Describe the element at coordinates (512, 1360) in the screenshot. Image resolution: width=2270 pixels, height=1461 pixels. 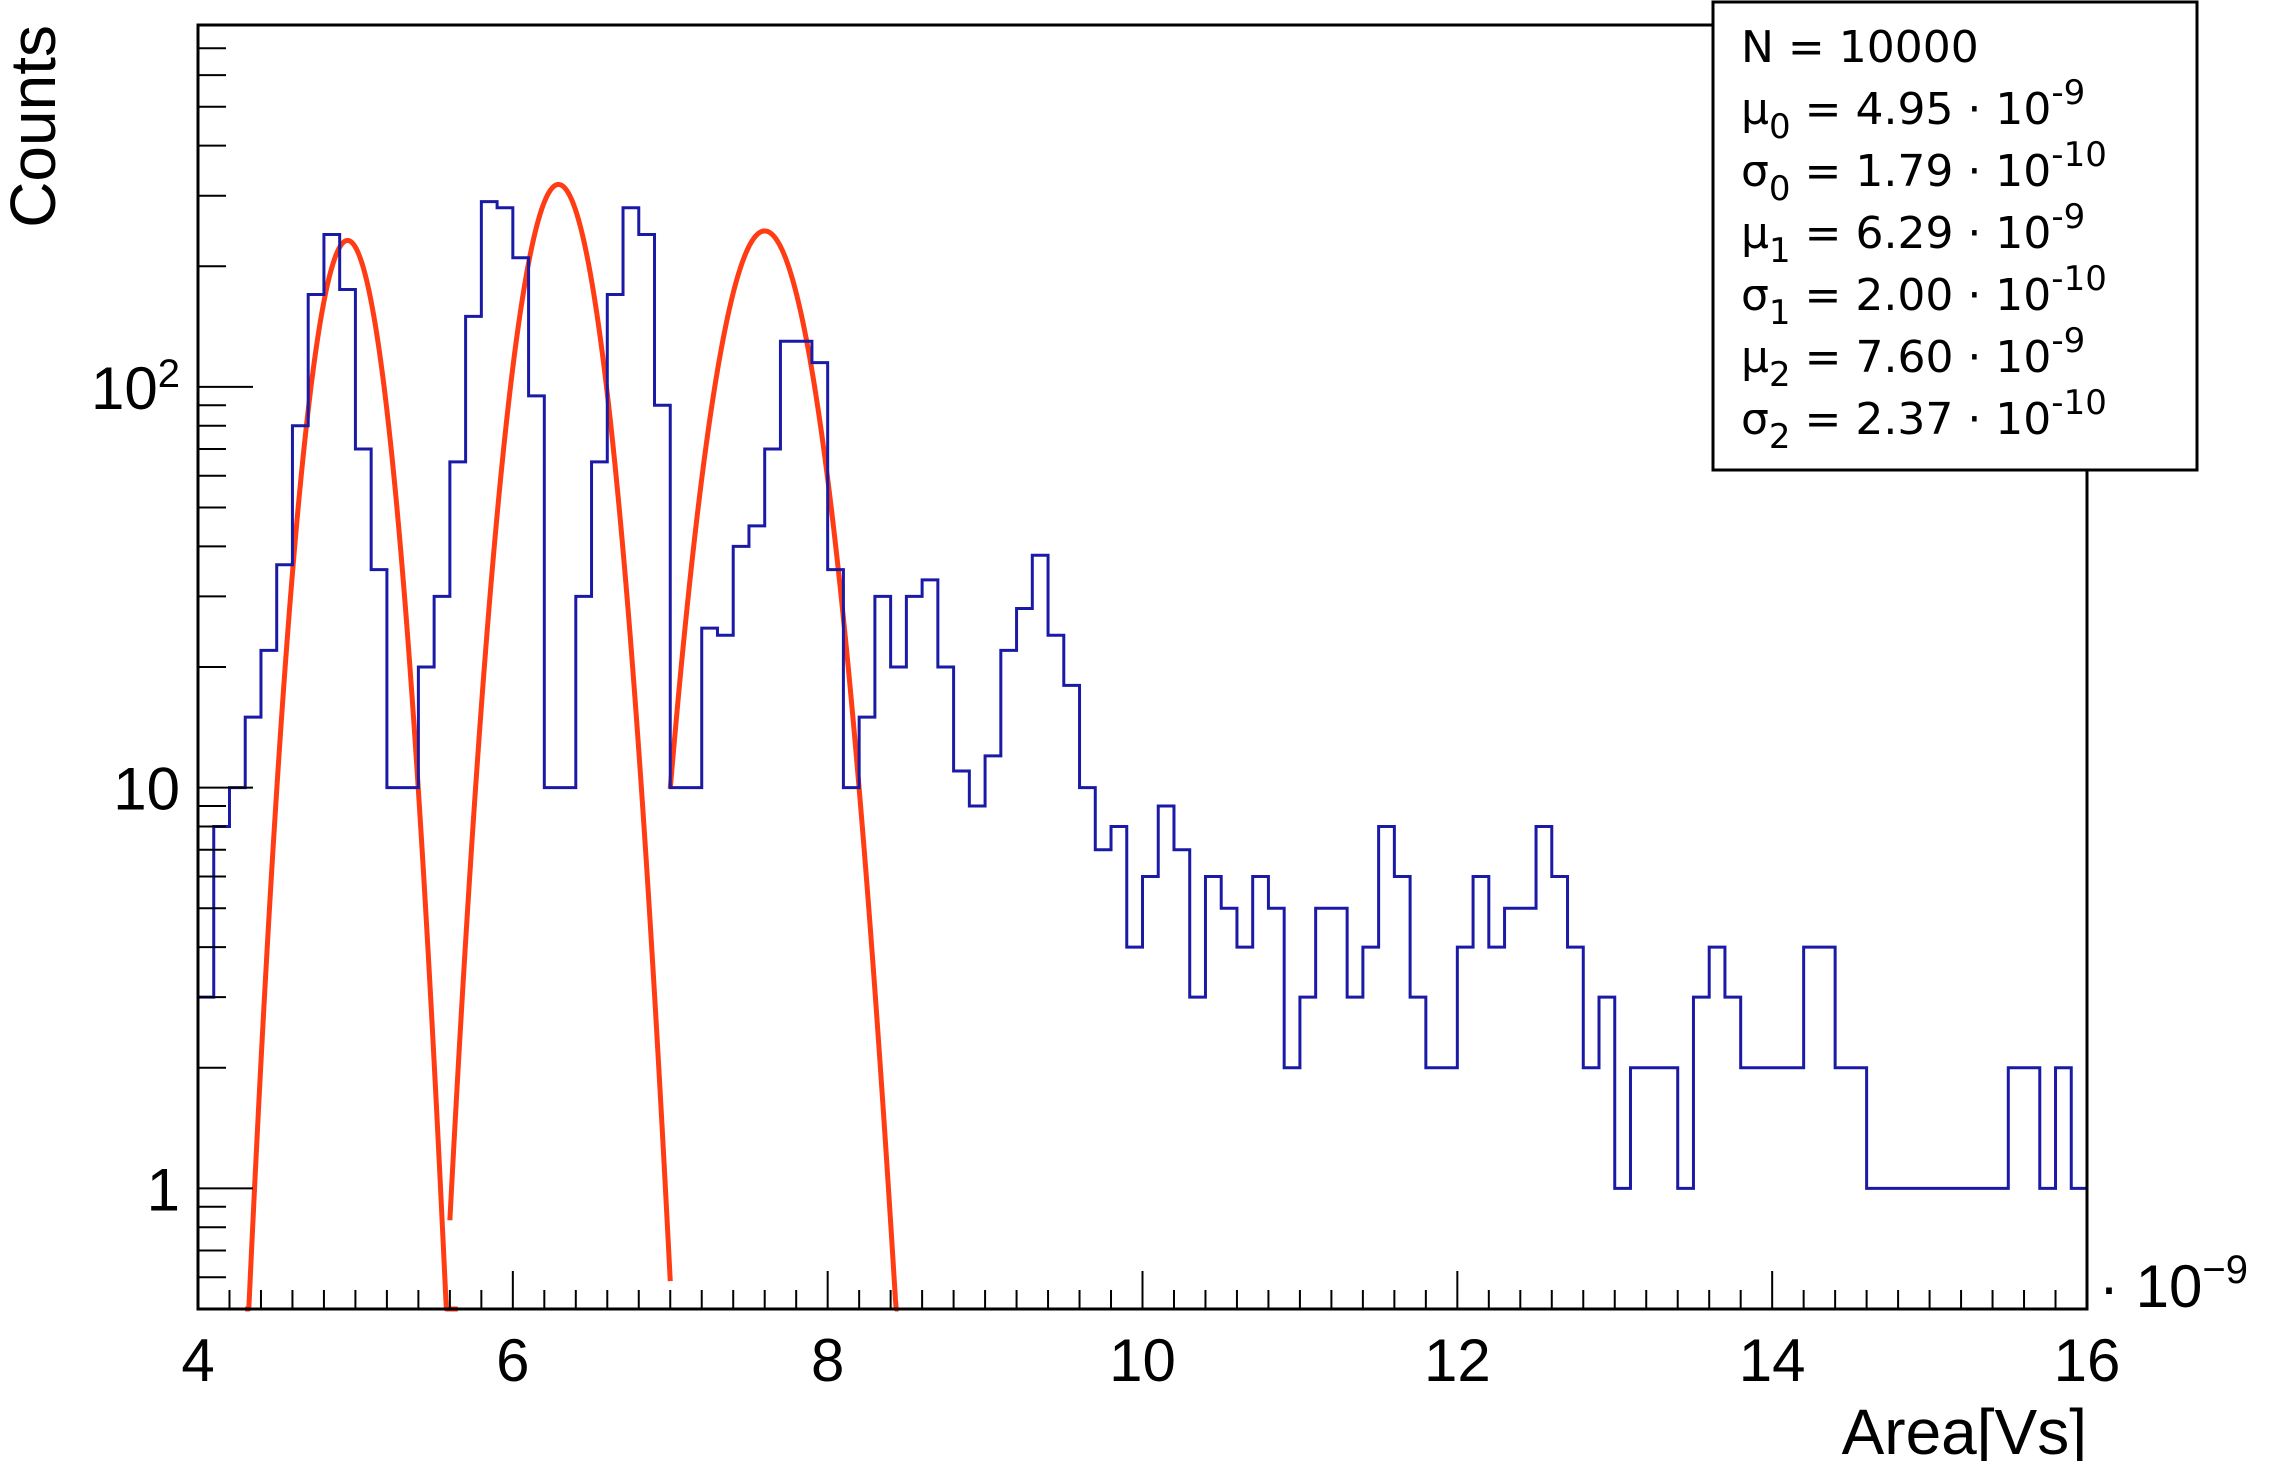
I see `x-tick-label: 6` at that location.